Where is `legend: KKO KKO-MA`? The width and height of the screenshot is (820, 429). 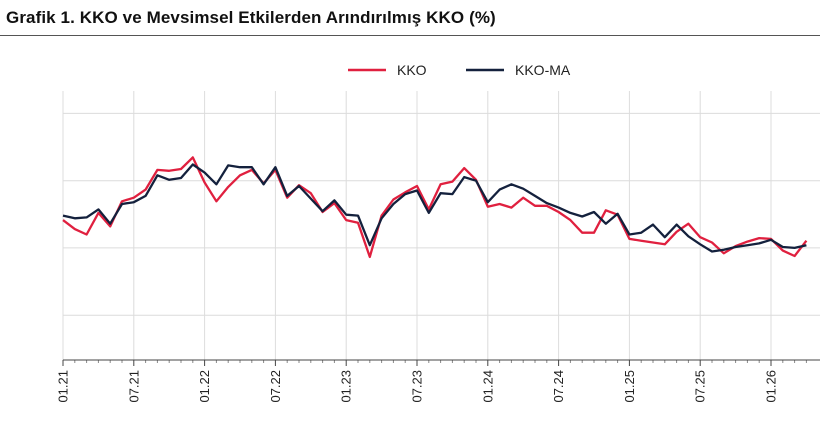
legend: KKO KKO-MA is located at coordinates (459, 70).